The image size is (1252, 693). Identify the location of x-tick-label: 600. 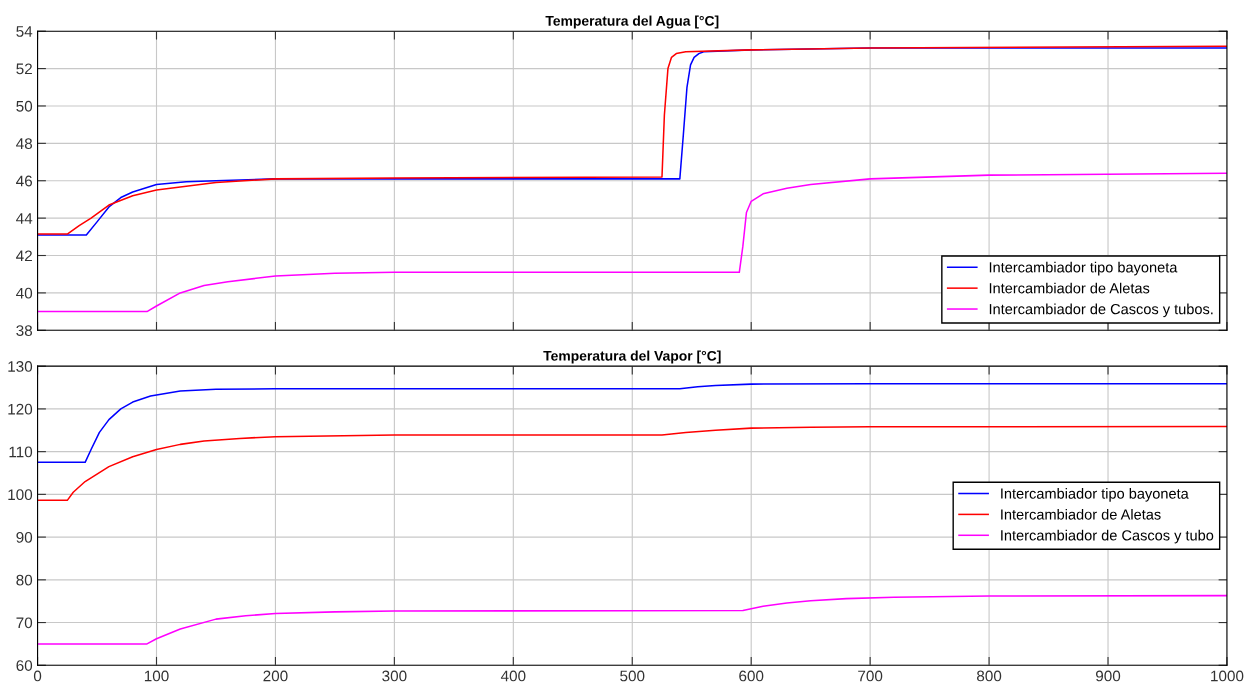
(751, 676).